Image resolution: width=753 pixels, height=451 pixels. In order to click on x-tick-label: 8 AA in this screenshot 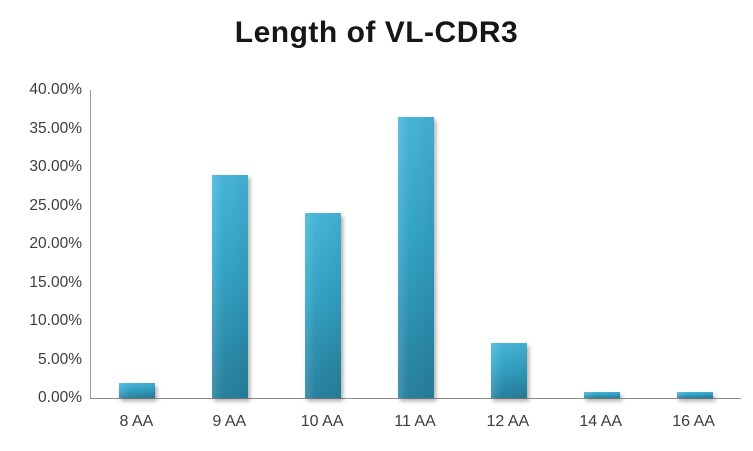, I will do `click(136, 421)`.